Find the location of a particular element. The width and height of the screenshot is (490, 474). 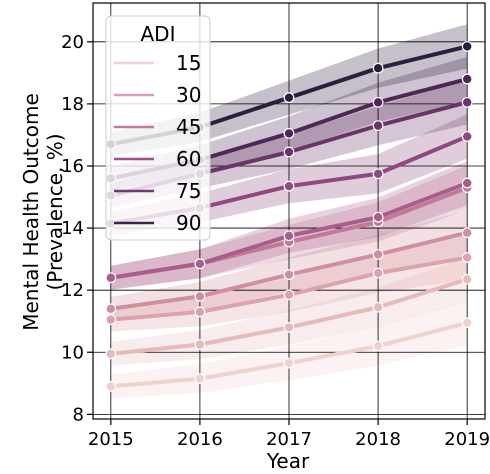

y-axis-ticks: 8 10 12 14 16 18 20 is located at coordinates (77, 228).